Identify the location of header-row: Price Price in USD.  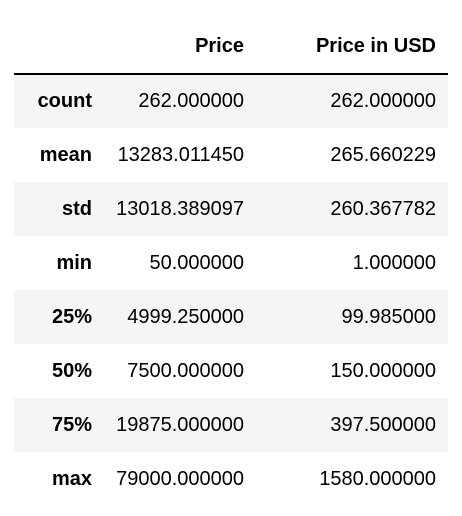
(231, 47).